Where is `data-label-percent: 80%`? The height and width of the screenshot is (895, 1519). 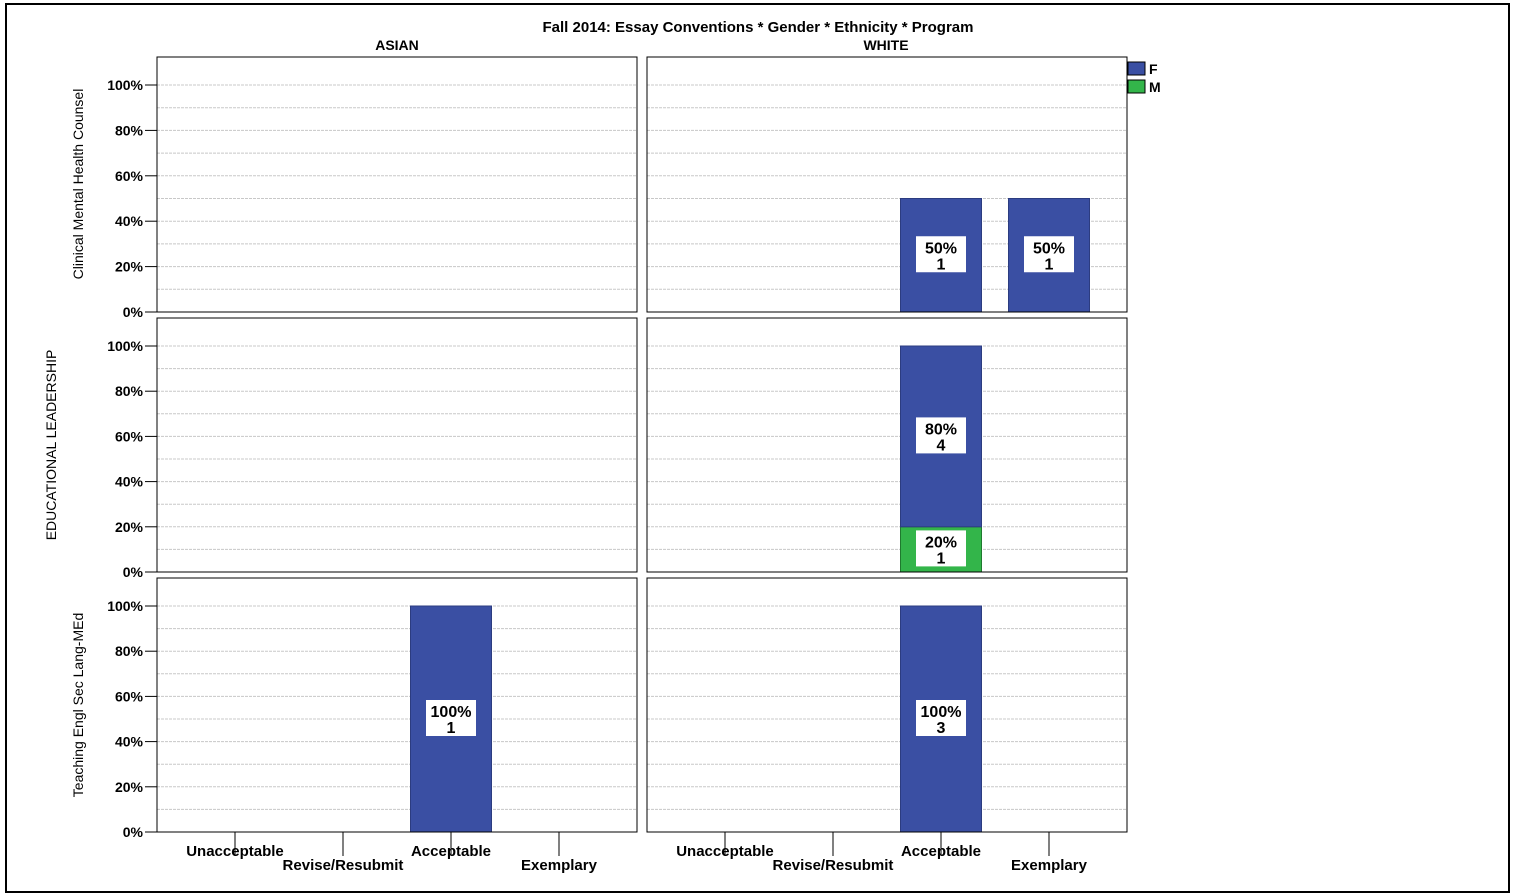 data-label-percent: 80% is located at coordinates (941, 429).